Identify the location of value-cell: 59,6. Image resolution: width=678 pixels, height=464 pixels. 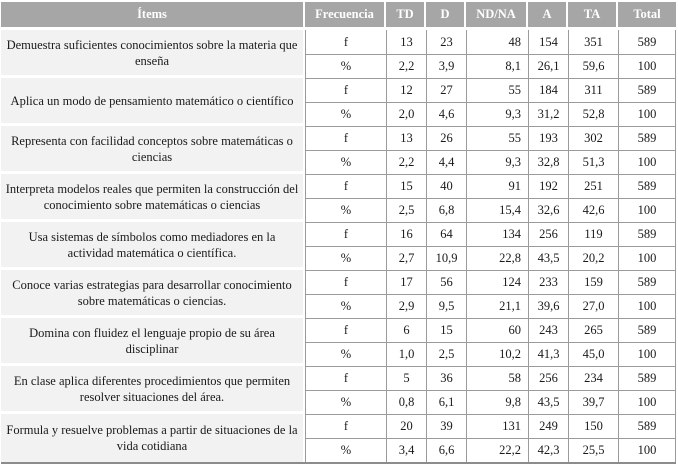
(593, 66).